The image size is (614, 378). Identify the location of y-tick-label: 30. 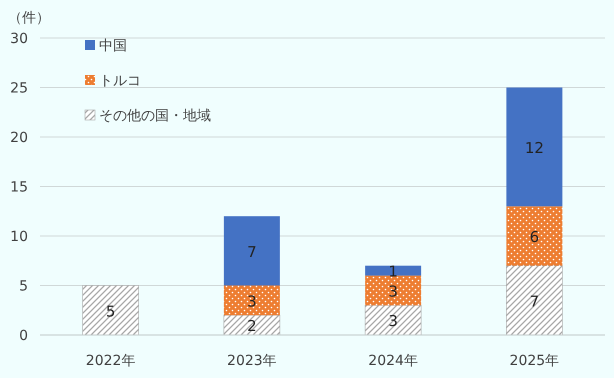
(19, 39).